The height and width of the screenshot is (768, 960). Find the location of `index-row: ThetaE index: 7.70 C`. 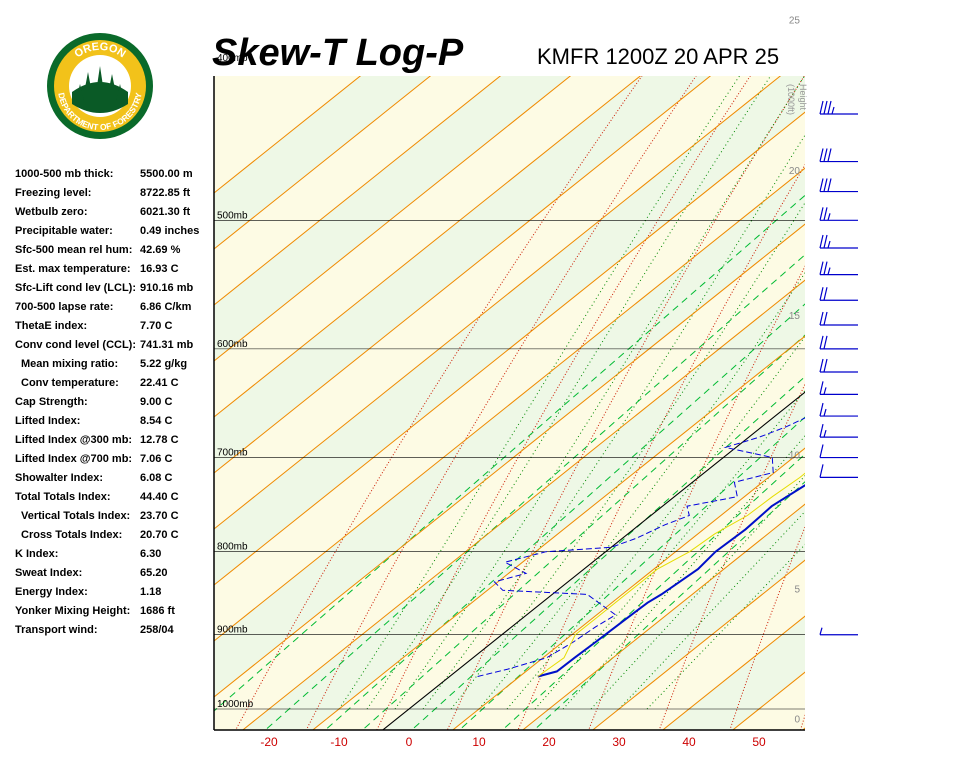

index-row: ThetaE index: 7.70 C is located at coordinates (115, 329).